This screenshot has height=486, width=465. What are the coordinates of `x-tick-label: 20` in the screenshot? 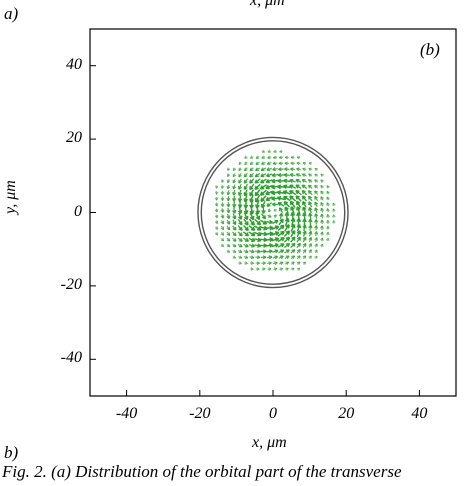 It's located at (346, 413).